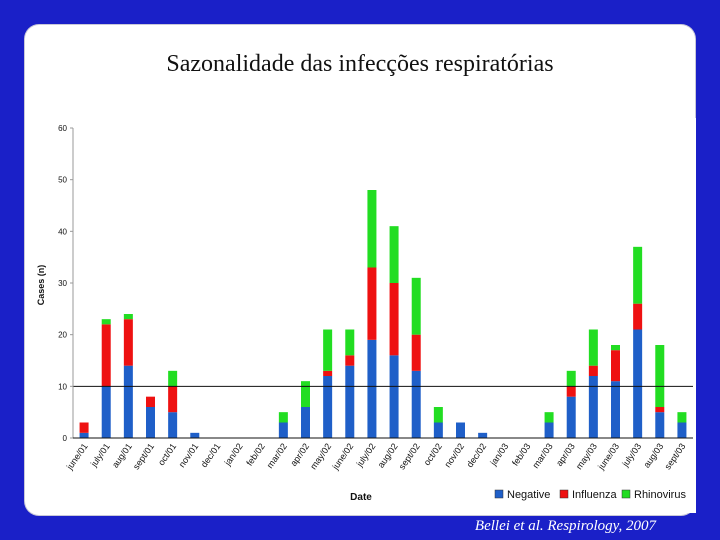 This screenshot has height=540, width=720. Describe the element at coordinates (565, 526) in the screenshot. I see `citation: Bellei et al. Respirology, 2007` at that location.